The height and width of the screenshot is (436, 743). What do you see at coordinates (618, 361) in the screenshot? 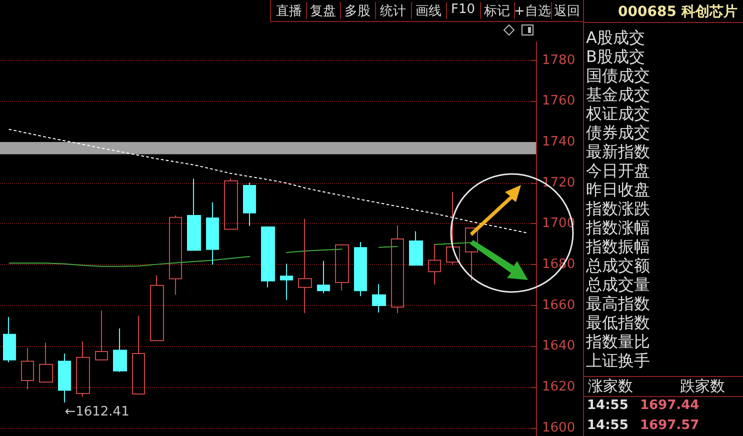
I see `text: 上证换手` at bounding box center [618, 361].